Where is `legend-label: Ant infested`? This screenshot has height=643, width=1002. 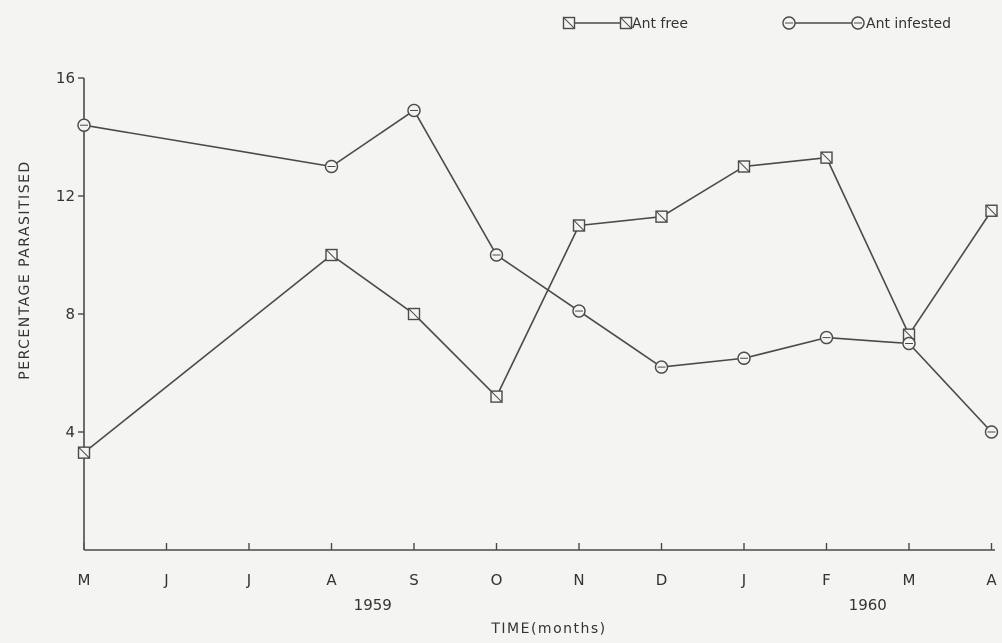
legend-label: Ant infested is located at coordinates (908, 24).